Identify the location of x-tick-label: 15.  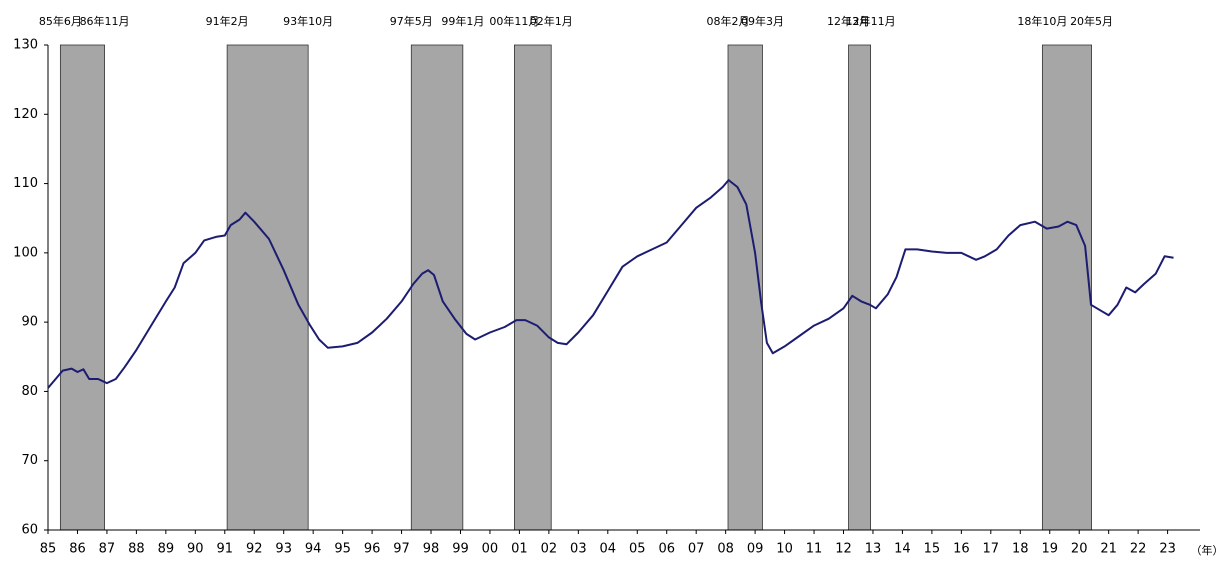
(932, 549).